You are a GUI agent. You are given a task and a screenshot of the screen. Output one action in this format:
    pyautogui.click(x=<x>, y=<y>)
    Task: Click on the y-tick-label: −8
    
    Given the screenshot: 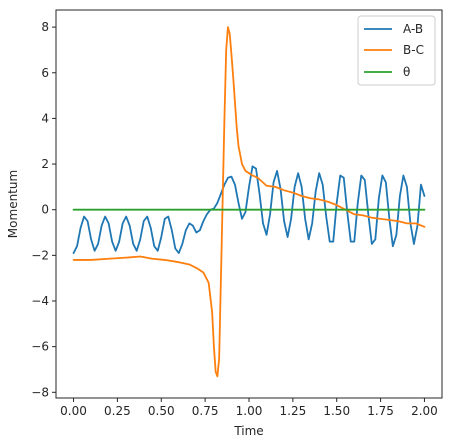 What is the action you would take?
    pyautogui.click(x=40, y=392)
    